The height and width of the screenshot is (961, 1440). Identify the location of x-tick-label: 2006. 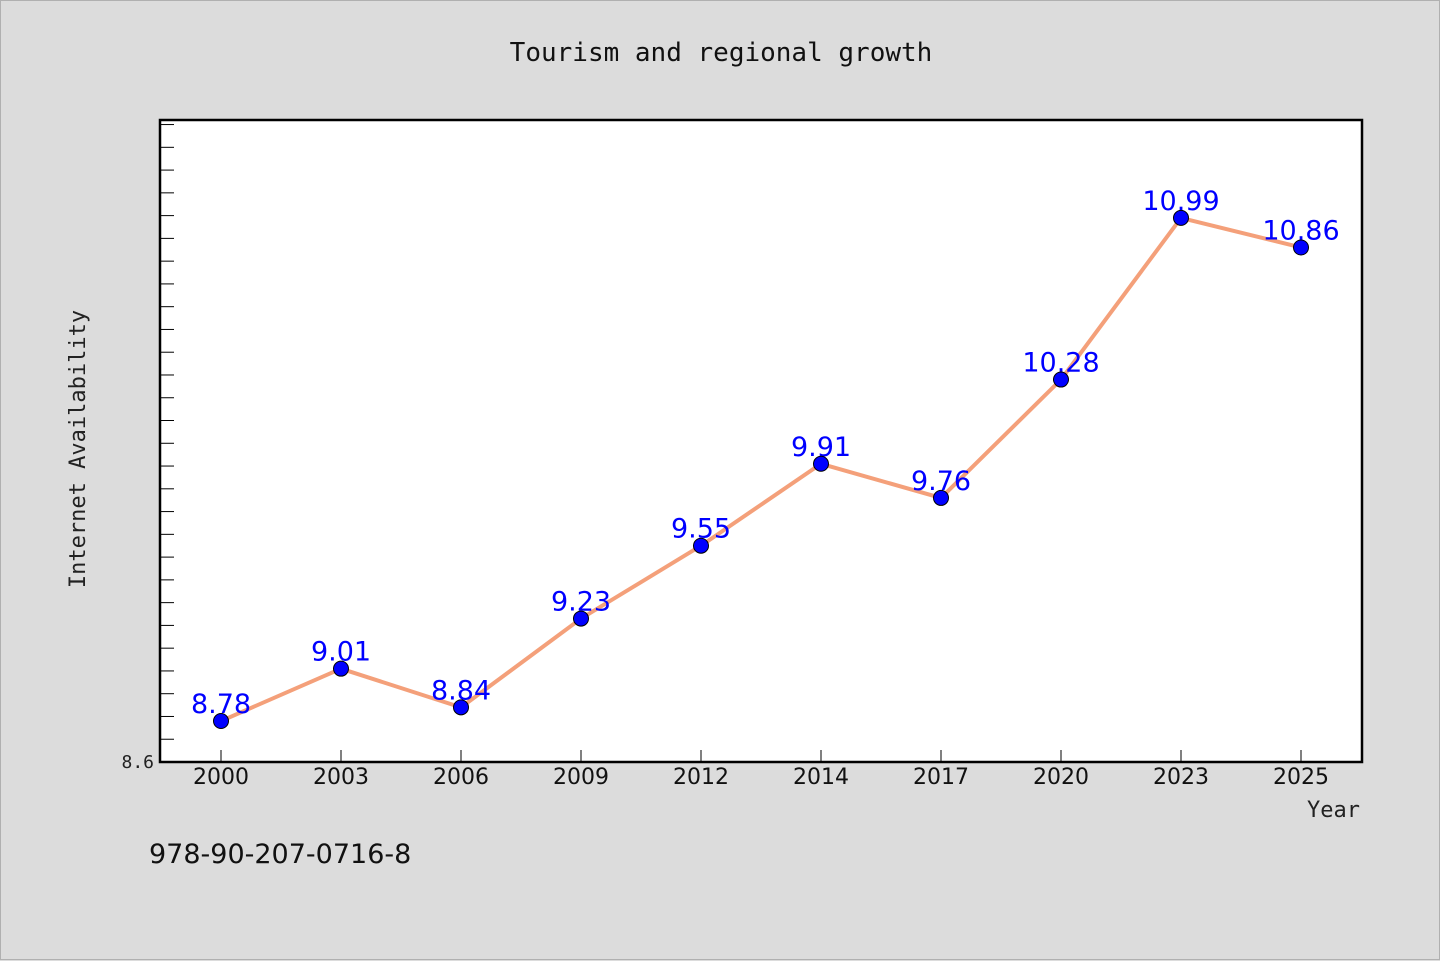
(461, 777).